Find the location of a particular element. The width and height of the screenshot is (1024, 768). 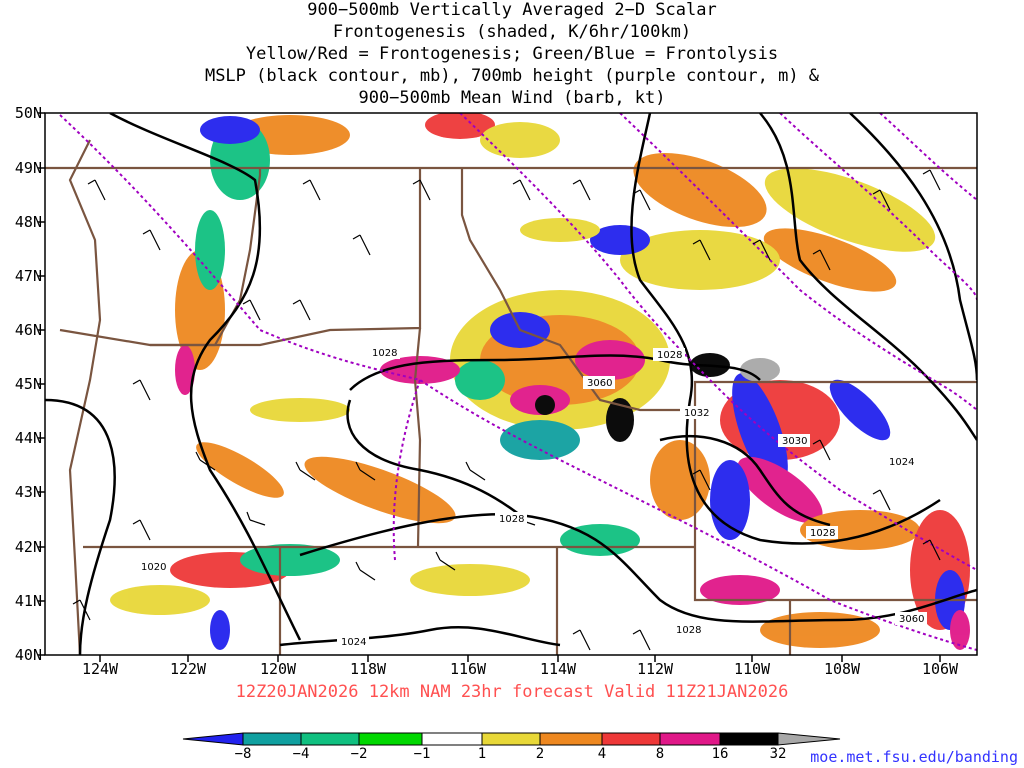

lon-label: 118W is located at coordinates (368, 669).